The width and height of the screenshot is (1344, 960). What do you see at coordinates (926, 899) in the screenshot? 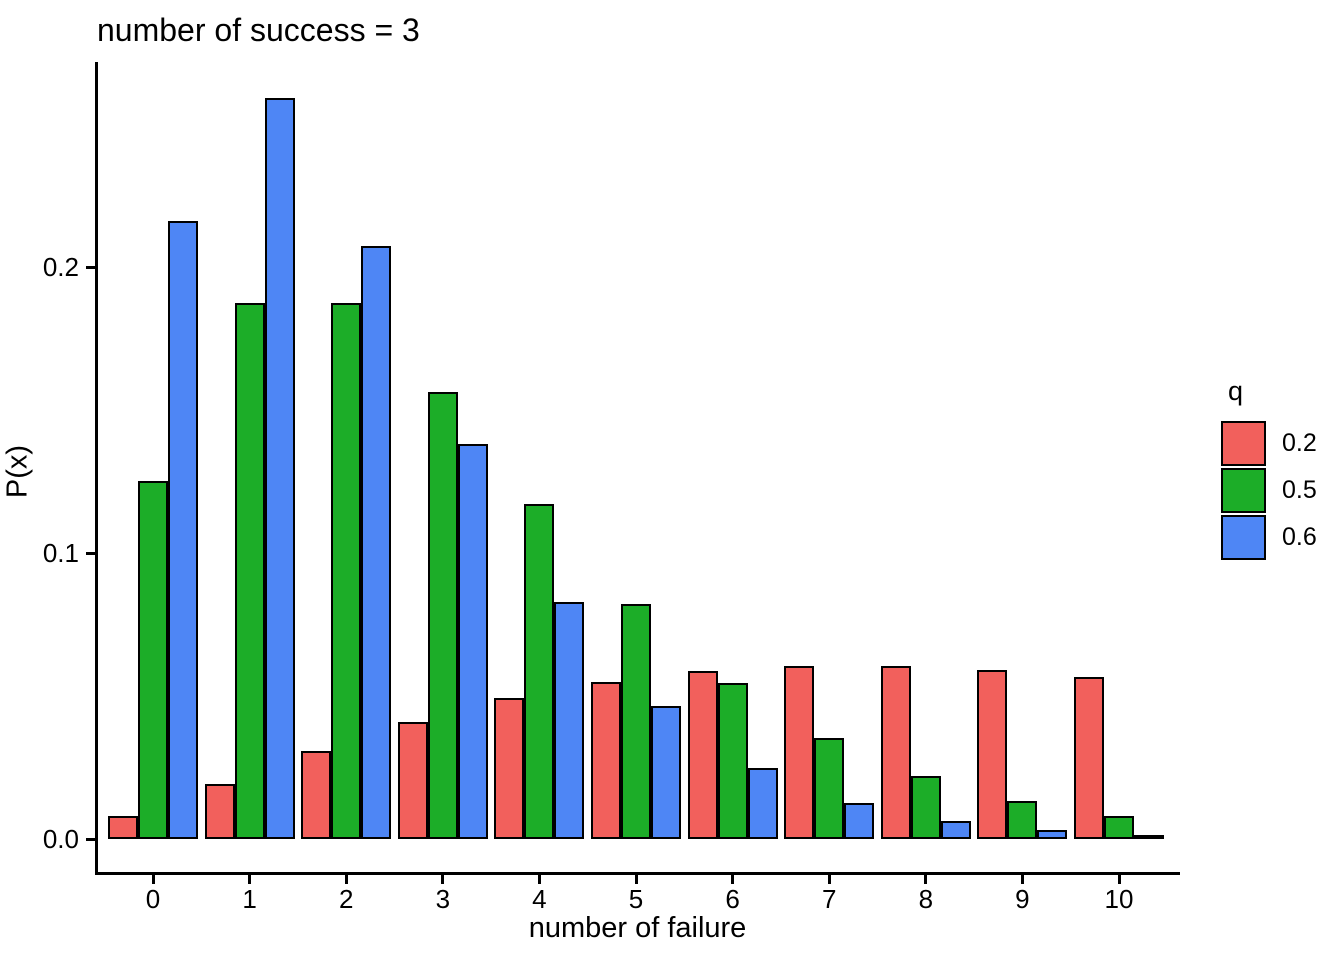
I see `x-tick-label: 8` at bounding box center [926, 899].